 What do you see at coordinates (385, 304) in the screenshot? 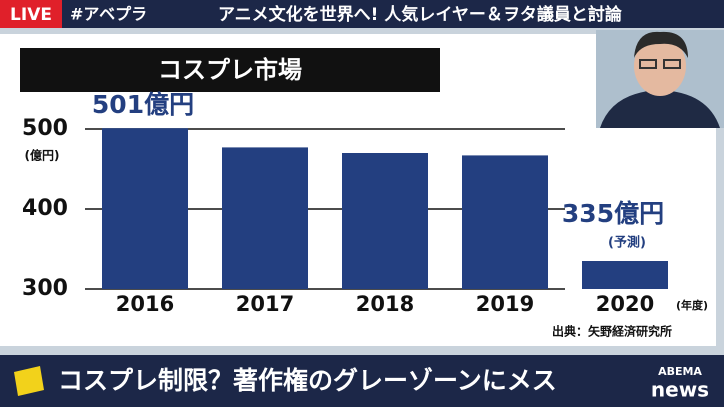
I see `x-tick-label: 2018` at bounding box center [385, 304].